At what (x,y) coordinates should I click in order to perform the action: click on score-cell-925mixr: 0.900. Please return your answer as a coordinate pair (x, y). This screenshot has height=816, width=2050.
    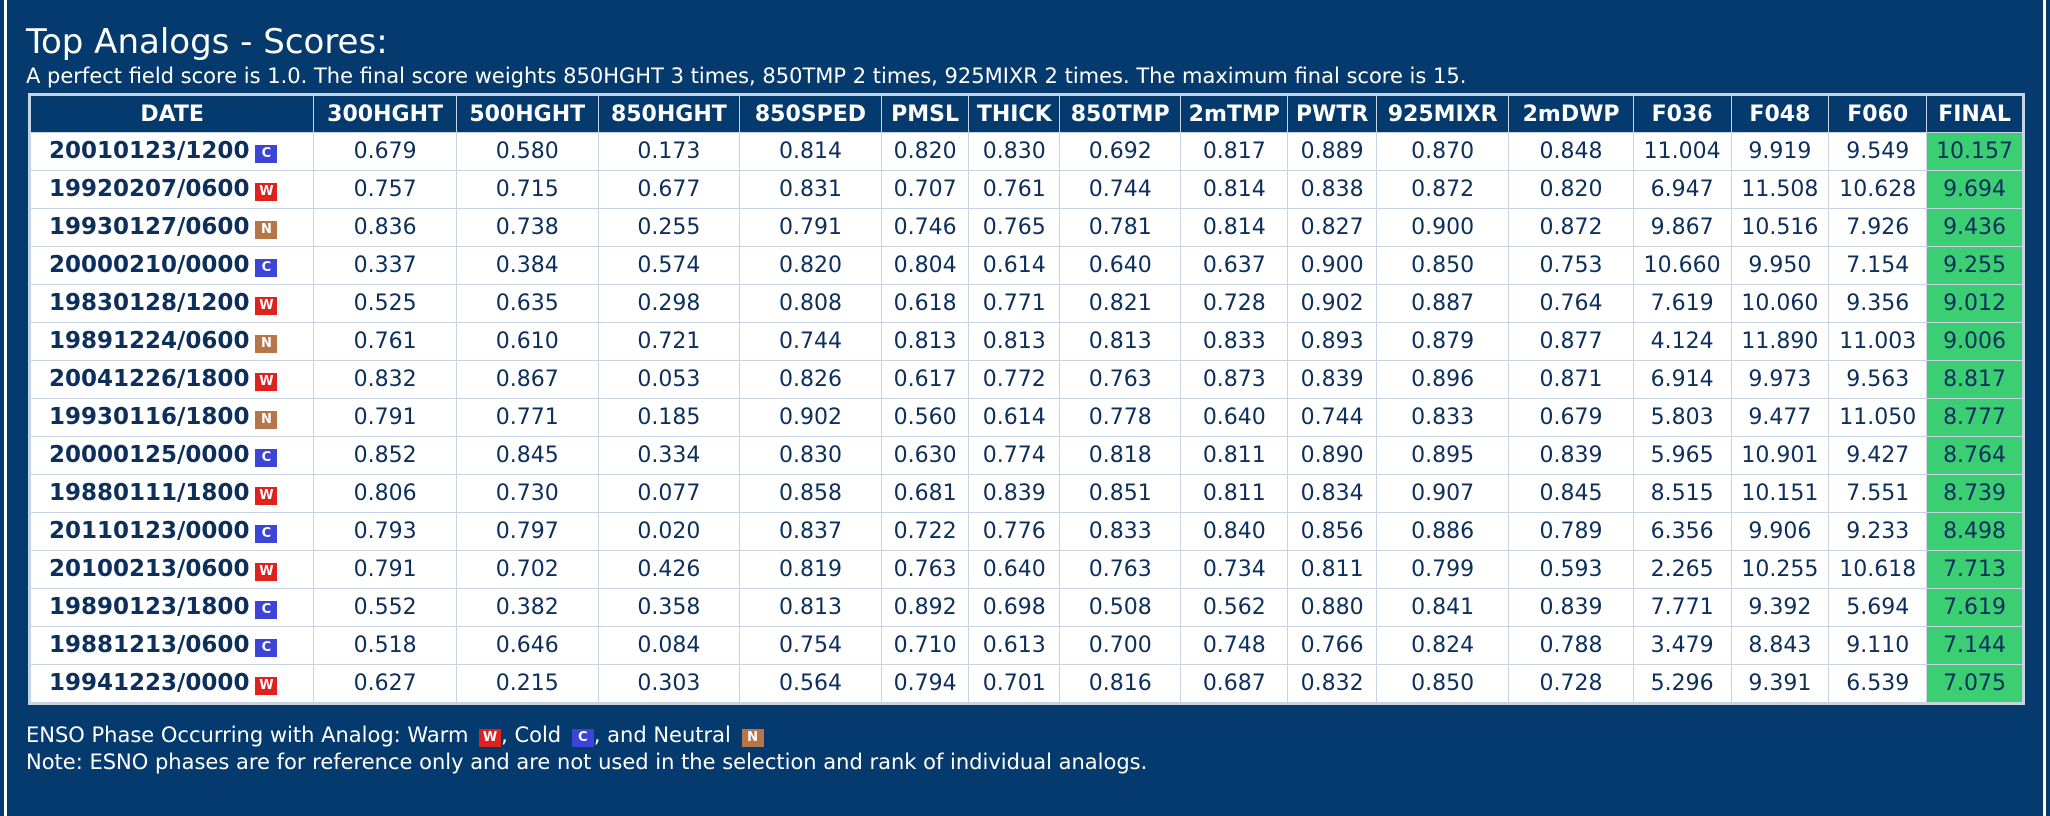
    Looking at the image, I should click on (1442, 227).